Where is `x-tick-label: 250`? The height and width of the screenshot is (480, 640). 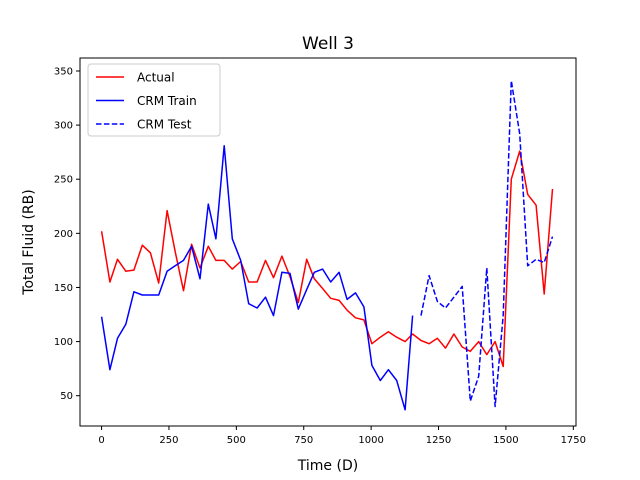 x-tick-label: 250 is located at coordinates (168, 440).